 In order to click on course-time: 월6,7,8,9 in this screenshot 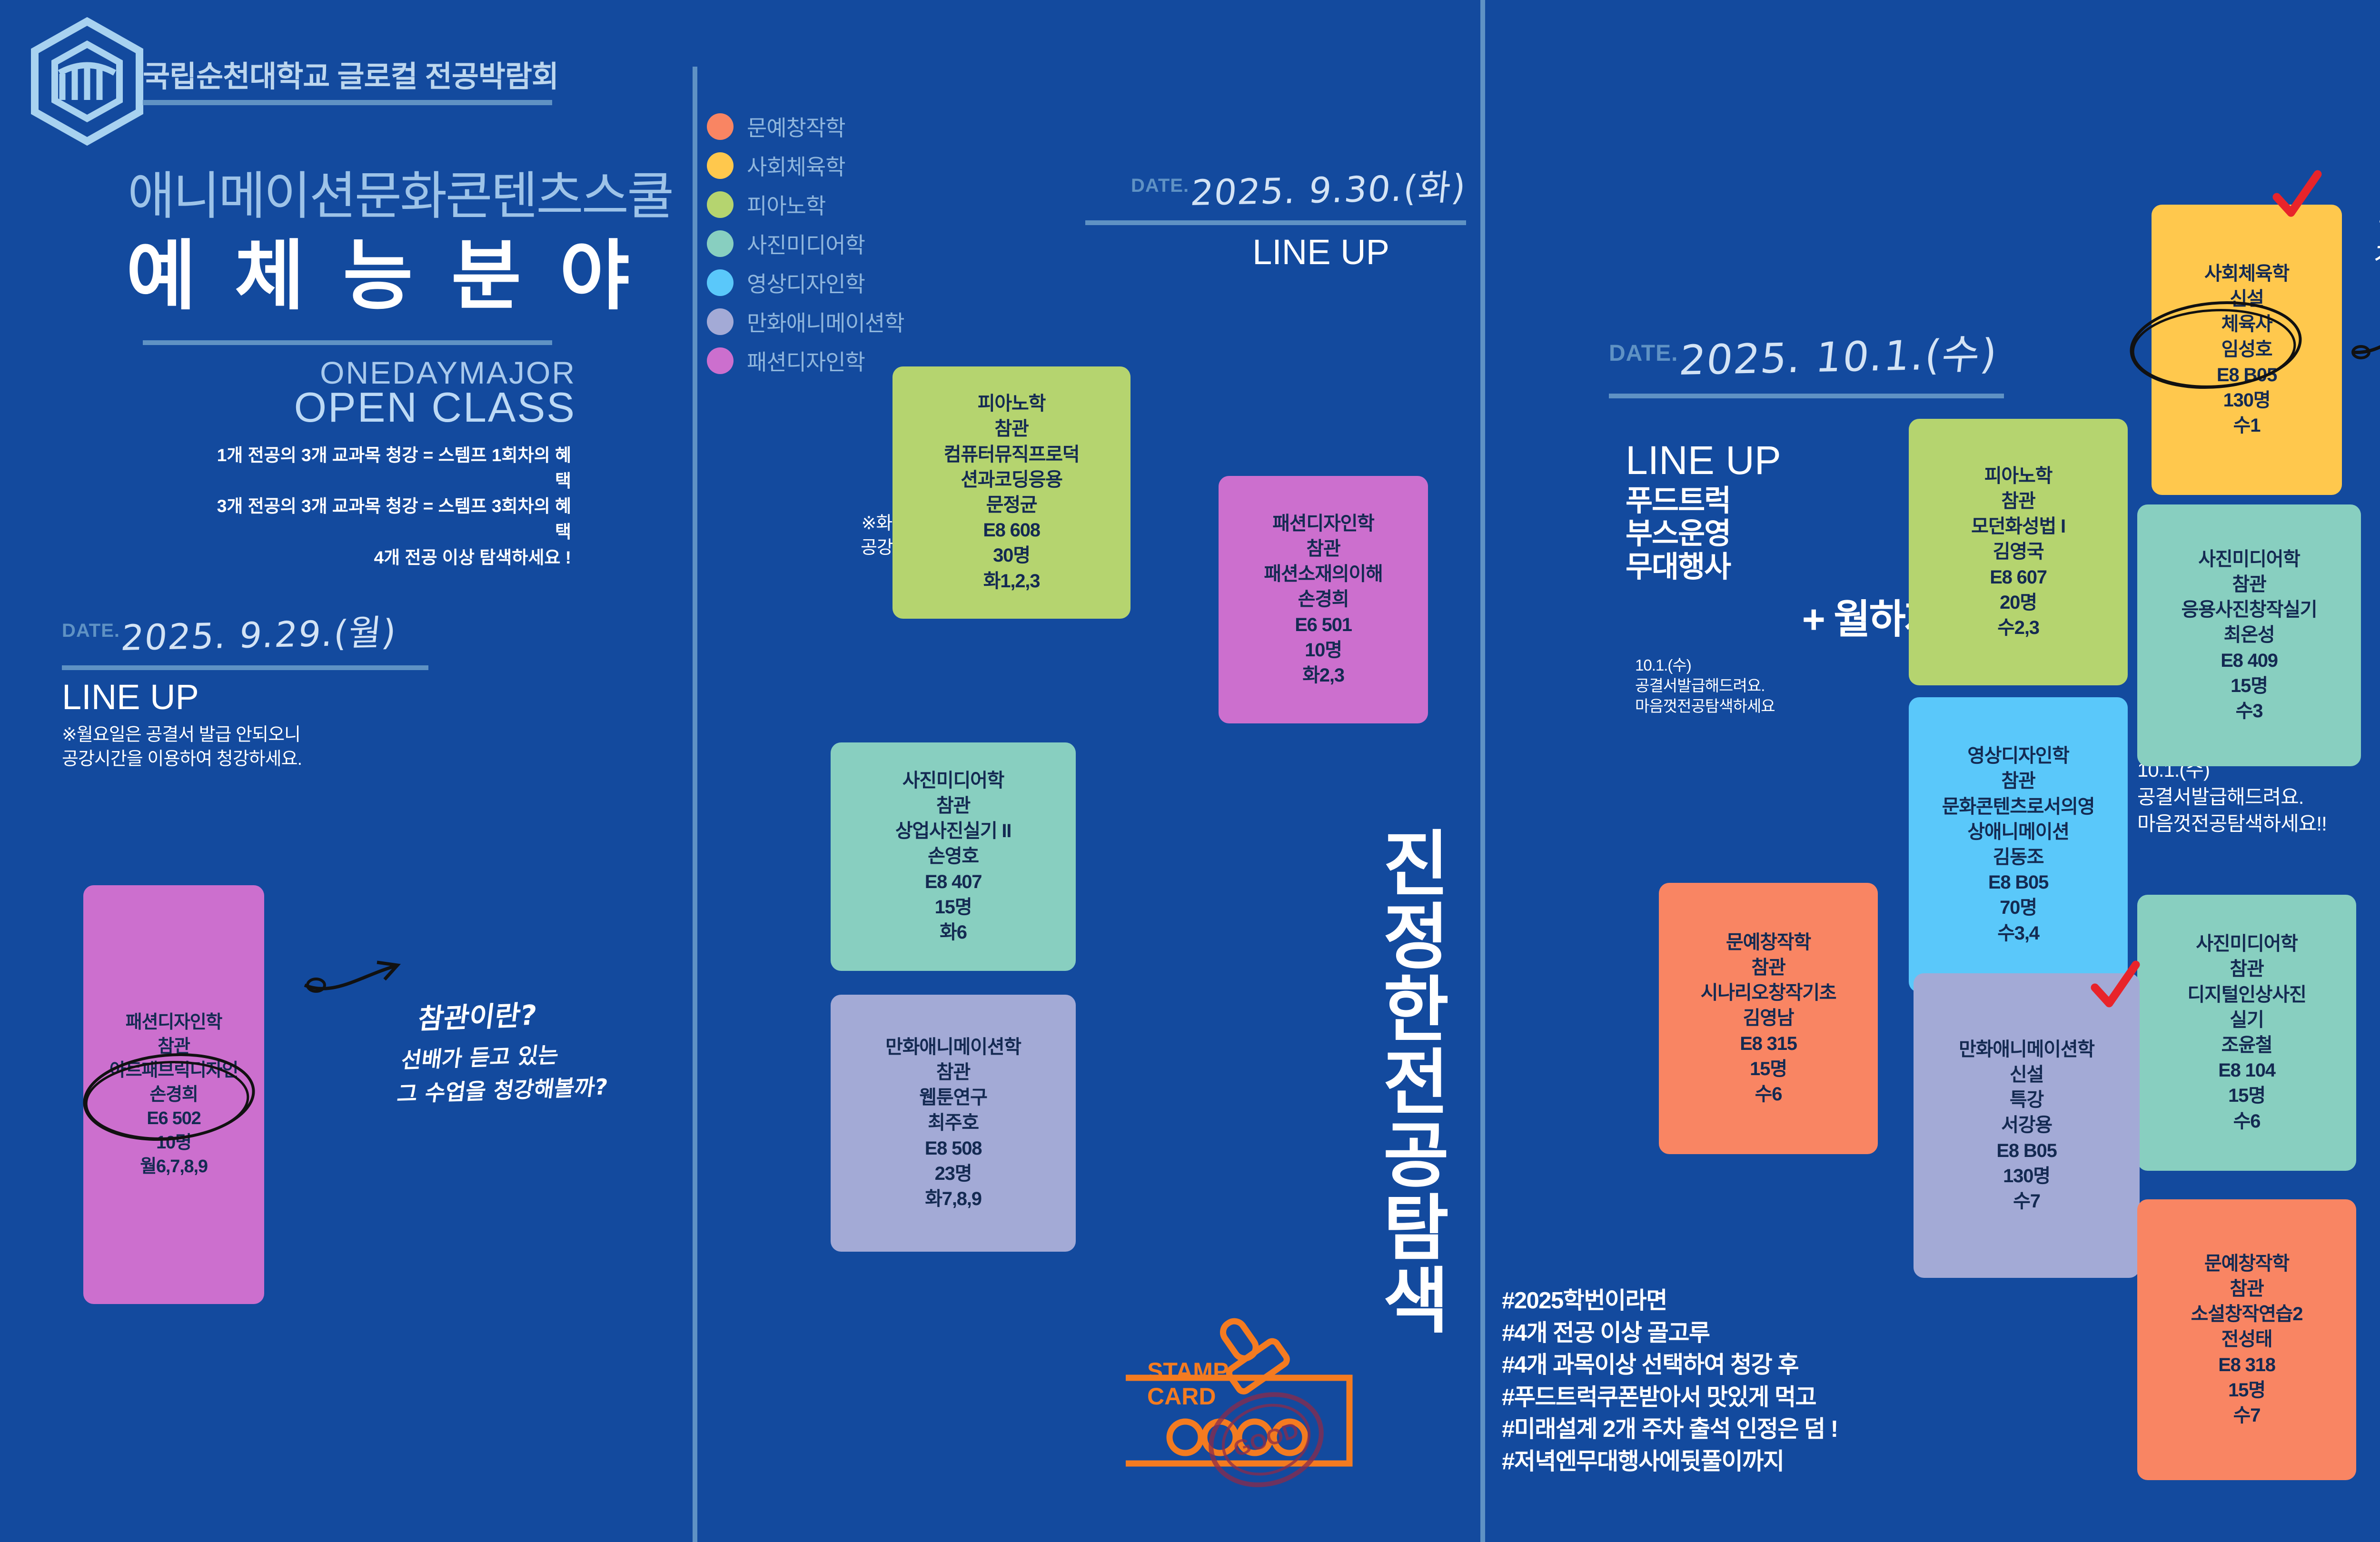, I will do `click(174, 1166)`.